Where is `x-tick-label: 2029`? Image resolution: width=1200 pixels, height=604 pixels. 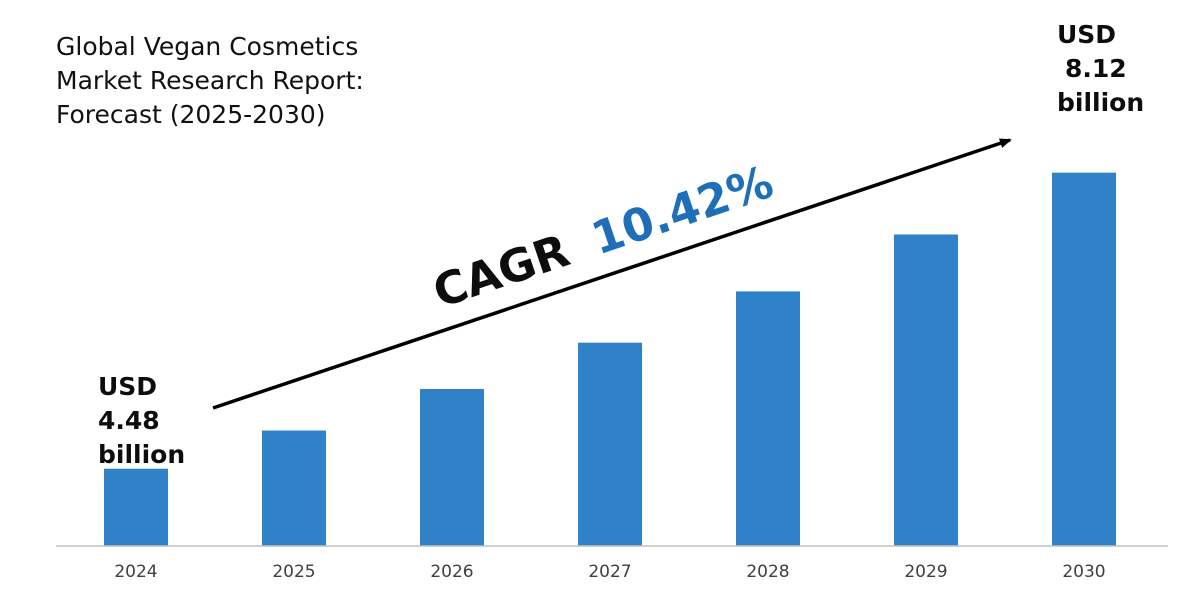
x-tick-label: 2029 is located at coordinates (925, 572).